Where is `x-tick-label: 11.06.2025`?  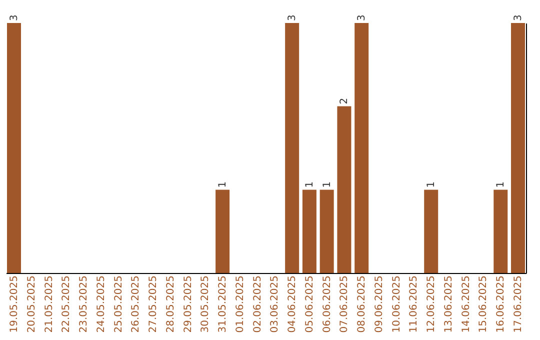
x-tick-label: 11.06.2025 is located at coordinates (414, 304).